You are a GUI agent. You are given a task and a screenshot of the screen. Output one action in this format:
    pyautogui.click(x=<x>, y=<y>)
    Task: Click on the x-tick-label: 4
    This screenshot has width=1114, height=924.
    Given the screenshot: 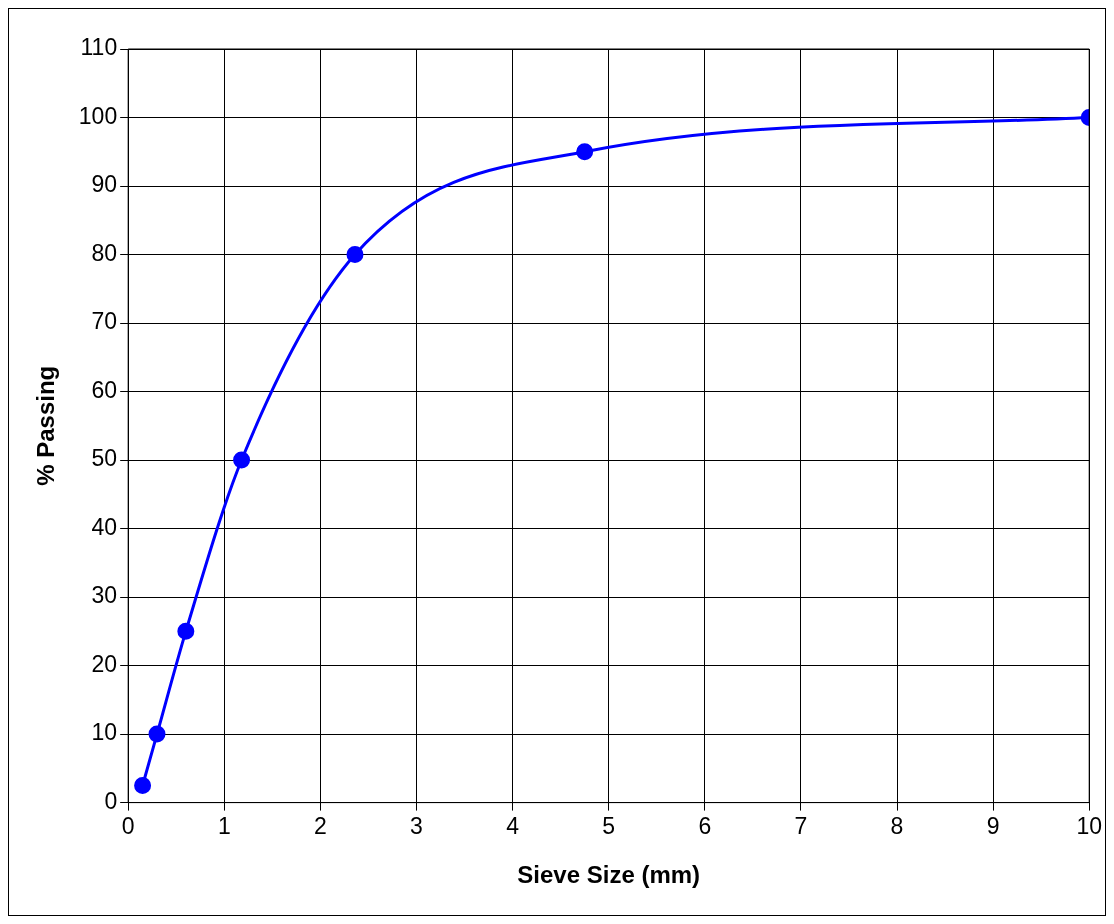 What is the action you would take?
    pyautogui.click(x=513, y=825)
    